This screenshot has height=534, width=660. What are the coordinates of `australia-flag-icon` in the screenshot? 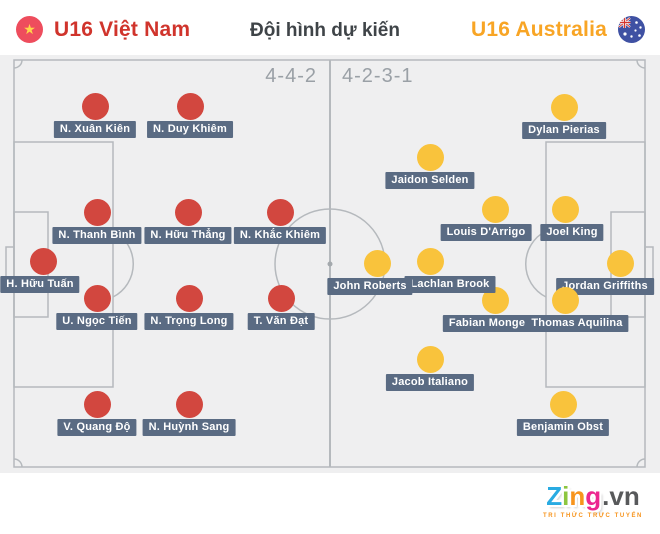 It's located at (631, 29).